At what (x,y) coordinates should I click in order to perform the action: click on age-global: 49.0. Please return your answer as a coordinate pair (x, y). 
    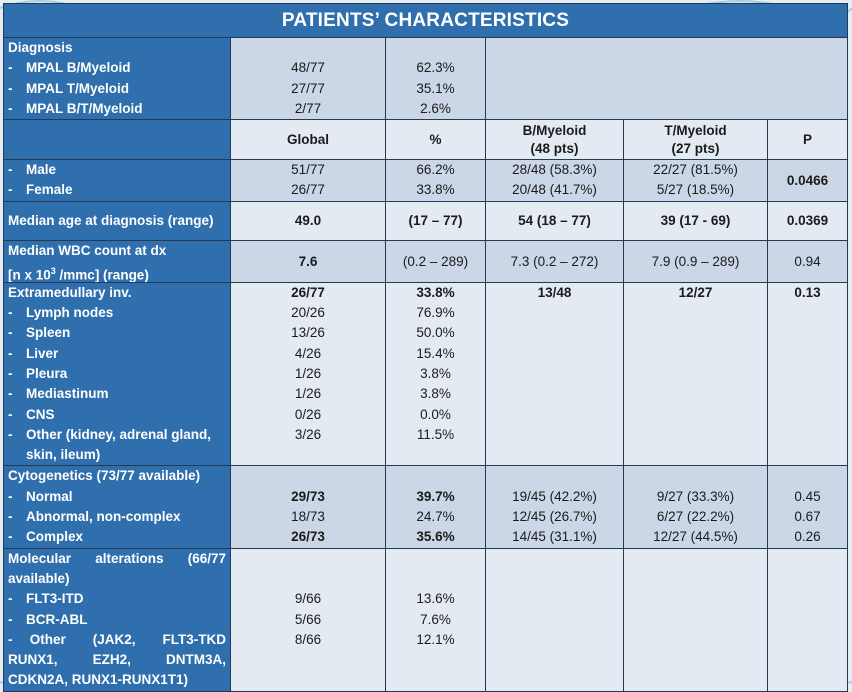
    Looking at the image, I should click on (308, 220).